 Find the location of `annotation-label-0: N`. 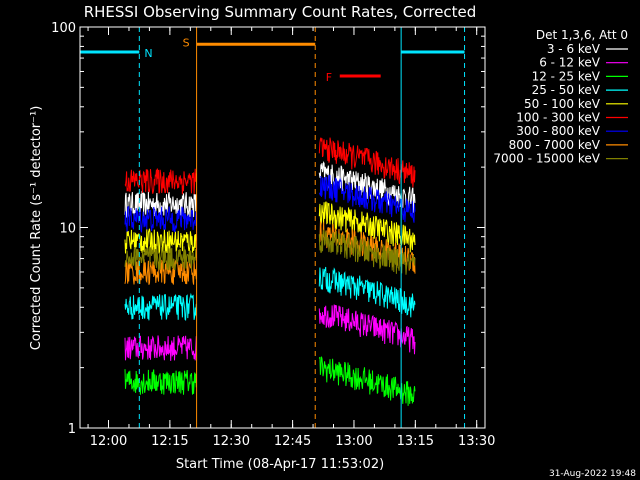

annotation-label-0: N is located at coordinates (148, 53).